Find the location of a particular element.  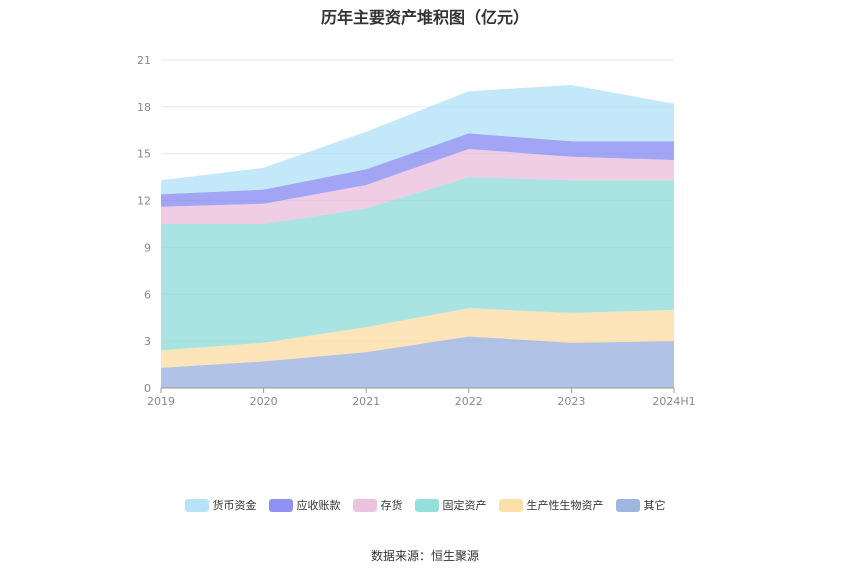

legend-item: 其它 is located at coordinates (640, 505).